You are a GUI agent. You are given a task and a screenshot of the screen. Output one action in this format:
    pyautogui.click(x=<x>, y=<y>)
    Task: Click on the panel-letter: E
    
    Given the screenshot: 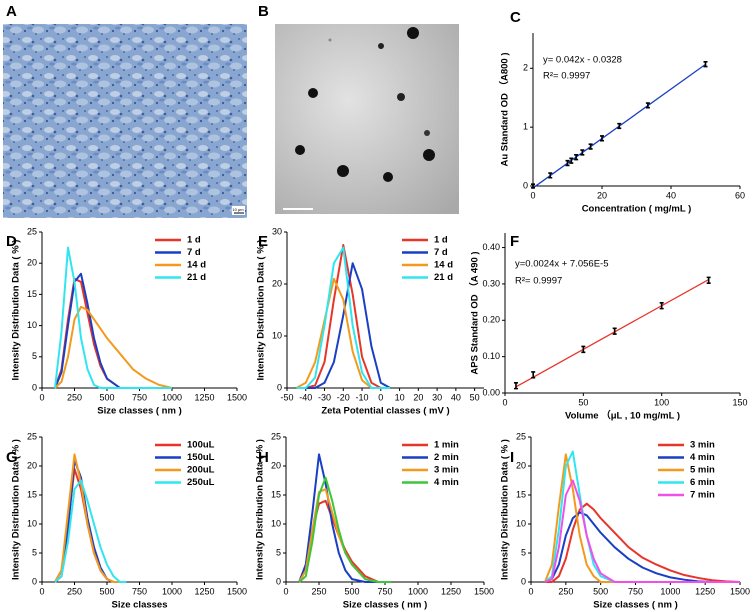 What is the action you would take?
    pyautogui.click(x=263, y=241)
    